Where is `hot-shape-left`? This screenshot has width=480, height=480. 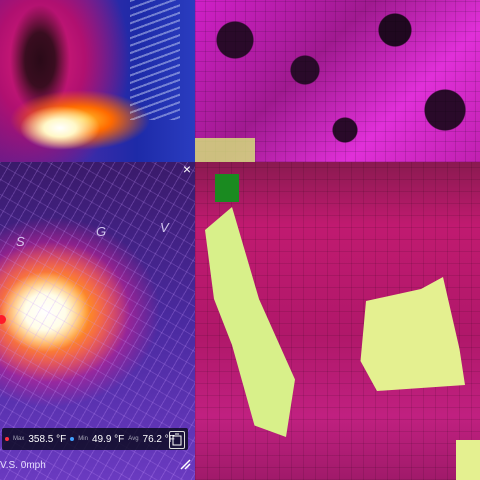
hot-shape-left is located at coordinates (250, 322).